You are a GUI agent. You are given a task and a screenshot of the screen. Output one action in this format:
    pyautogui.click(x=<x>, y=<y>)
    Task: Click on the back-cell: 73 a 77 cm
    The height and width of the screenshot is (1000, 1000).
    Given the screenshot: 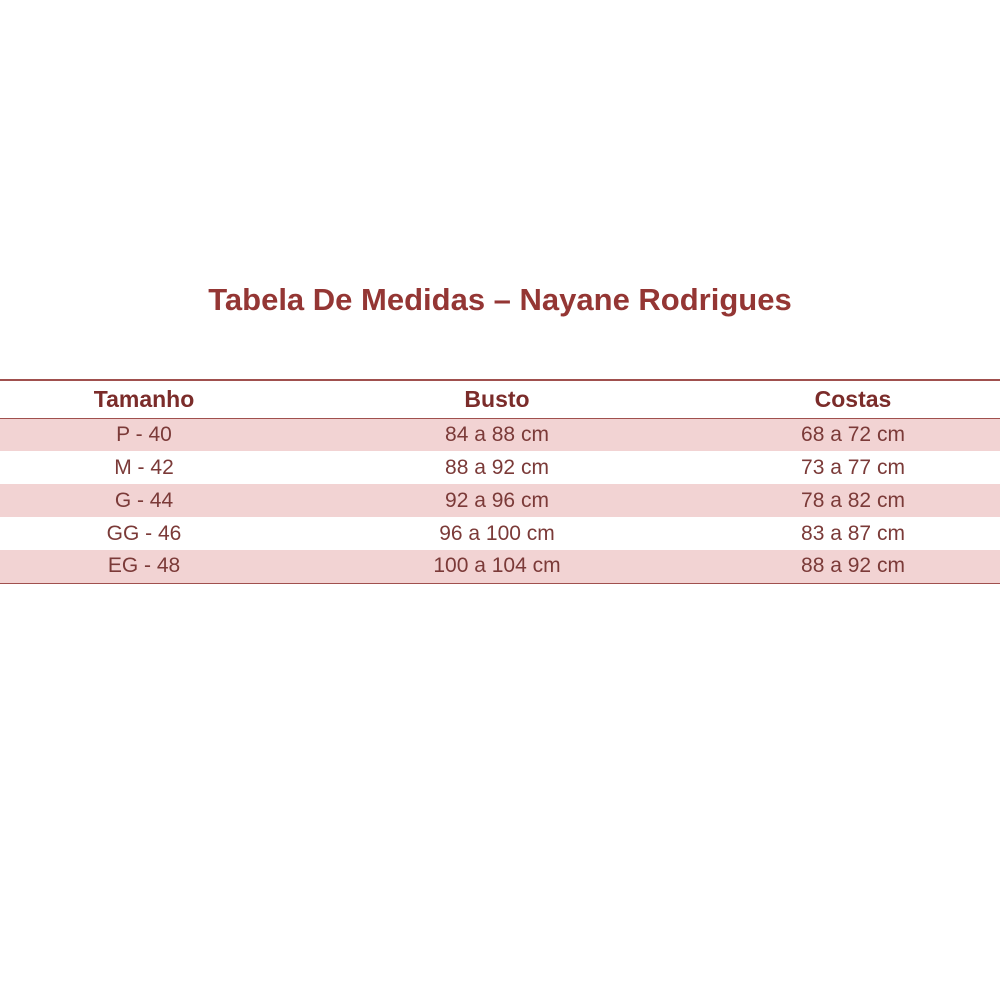 What is the action you would take?
    pyautogui.click(x=853, y=467)
    